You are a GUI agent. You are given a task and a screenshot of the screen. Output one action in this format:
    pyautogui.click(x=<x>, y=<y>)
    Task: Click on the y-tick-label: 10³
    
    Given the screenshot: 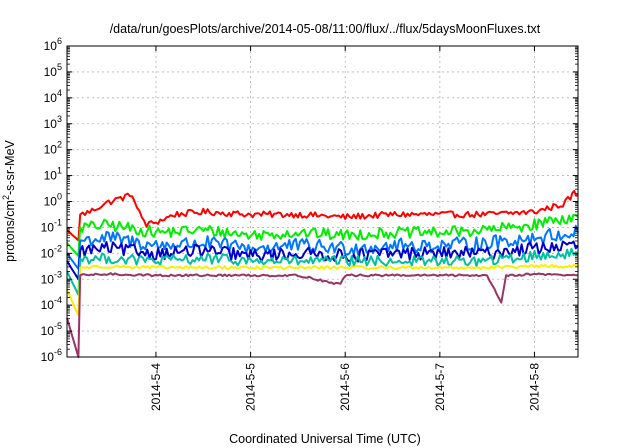 What is the action you would take?
    pyautogui.click(x=53, y=122)
    